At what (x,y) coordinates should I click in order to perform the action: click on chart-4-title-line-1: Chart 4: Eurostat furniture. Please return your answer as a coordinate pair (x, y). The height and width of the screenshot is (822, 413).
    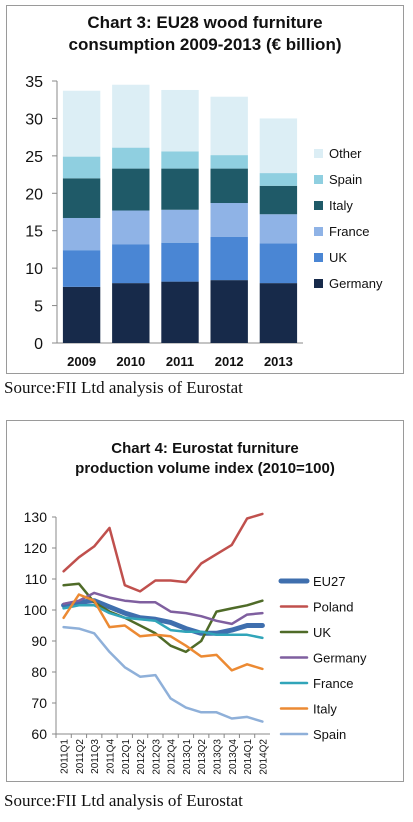
    Looking at the image, I should click on (205, 448).